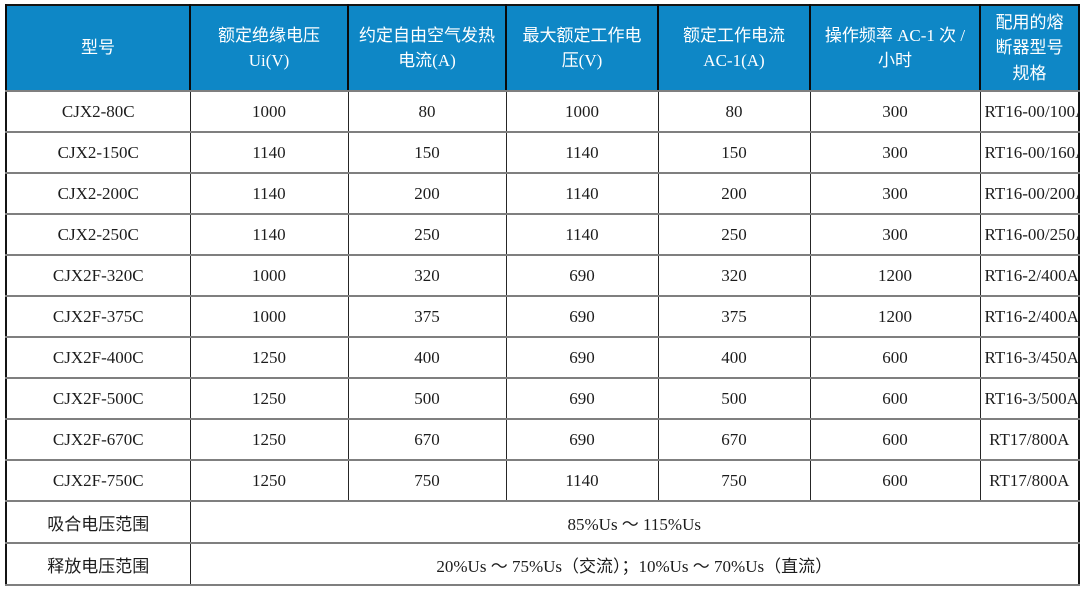 The height and width of the screenshot is (612, 1085). What do you see at coordinates (98, 480) in the screenshot?
I see `model-cell: CJX2F-750C` at bounding box center [98, 480].